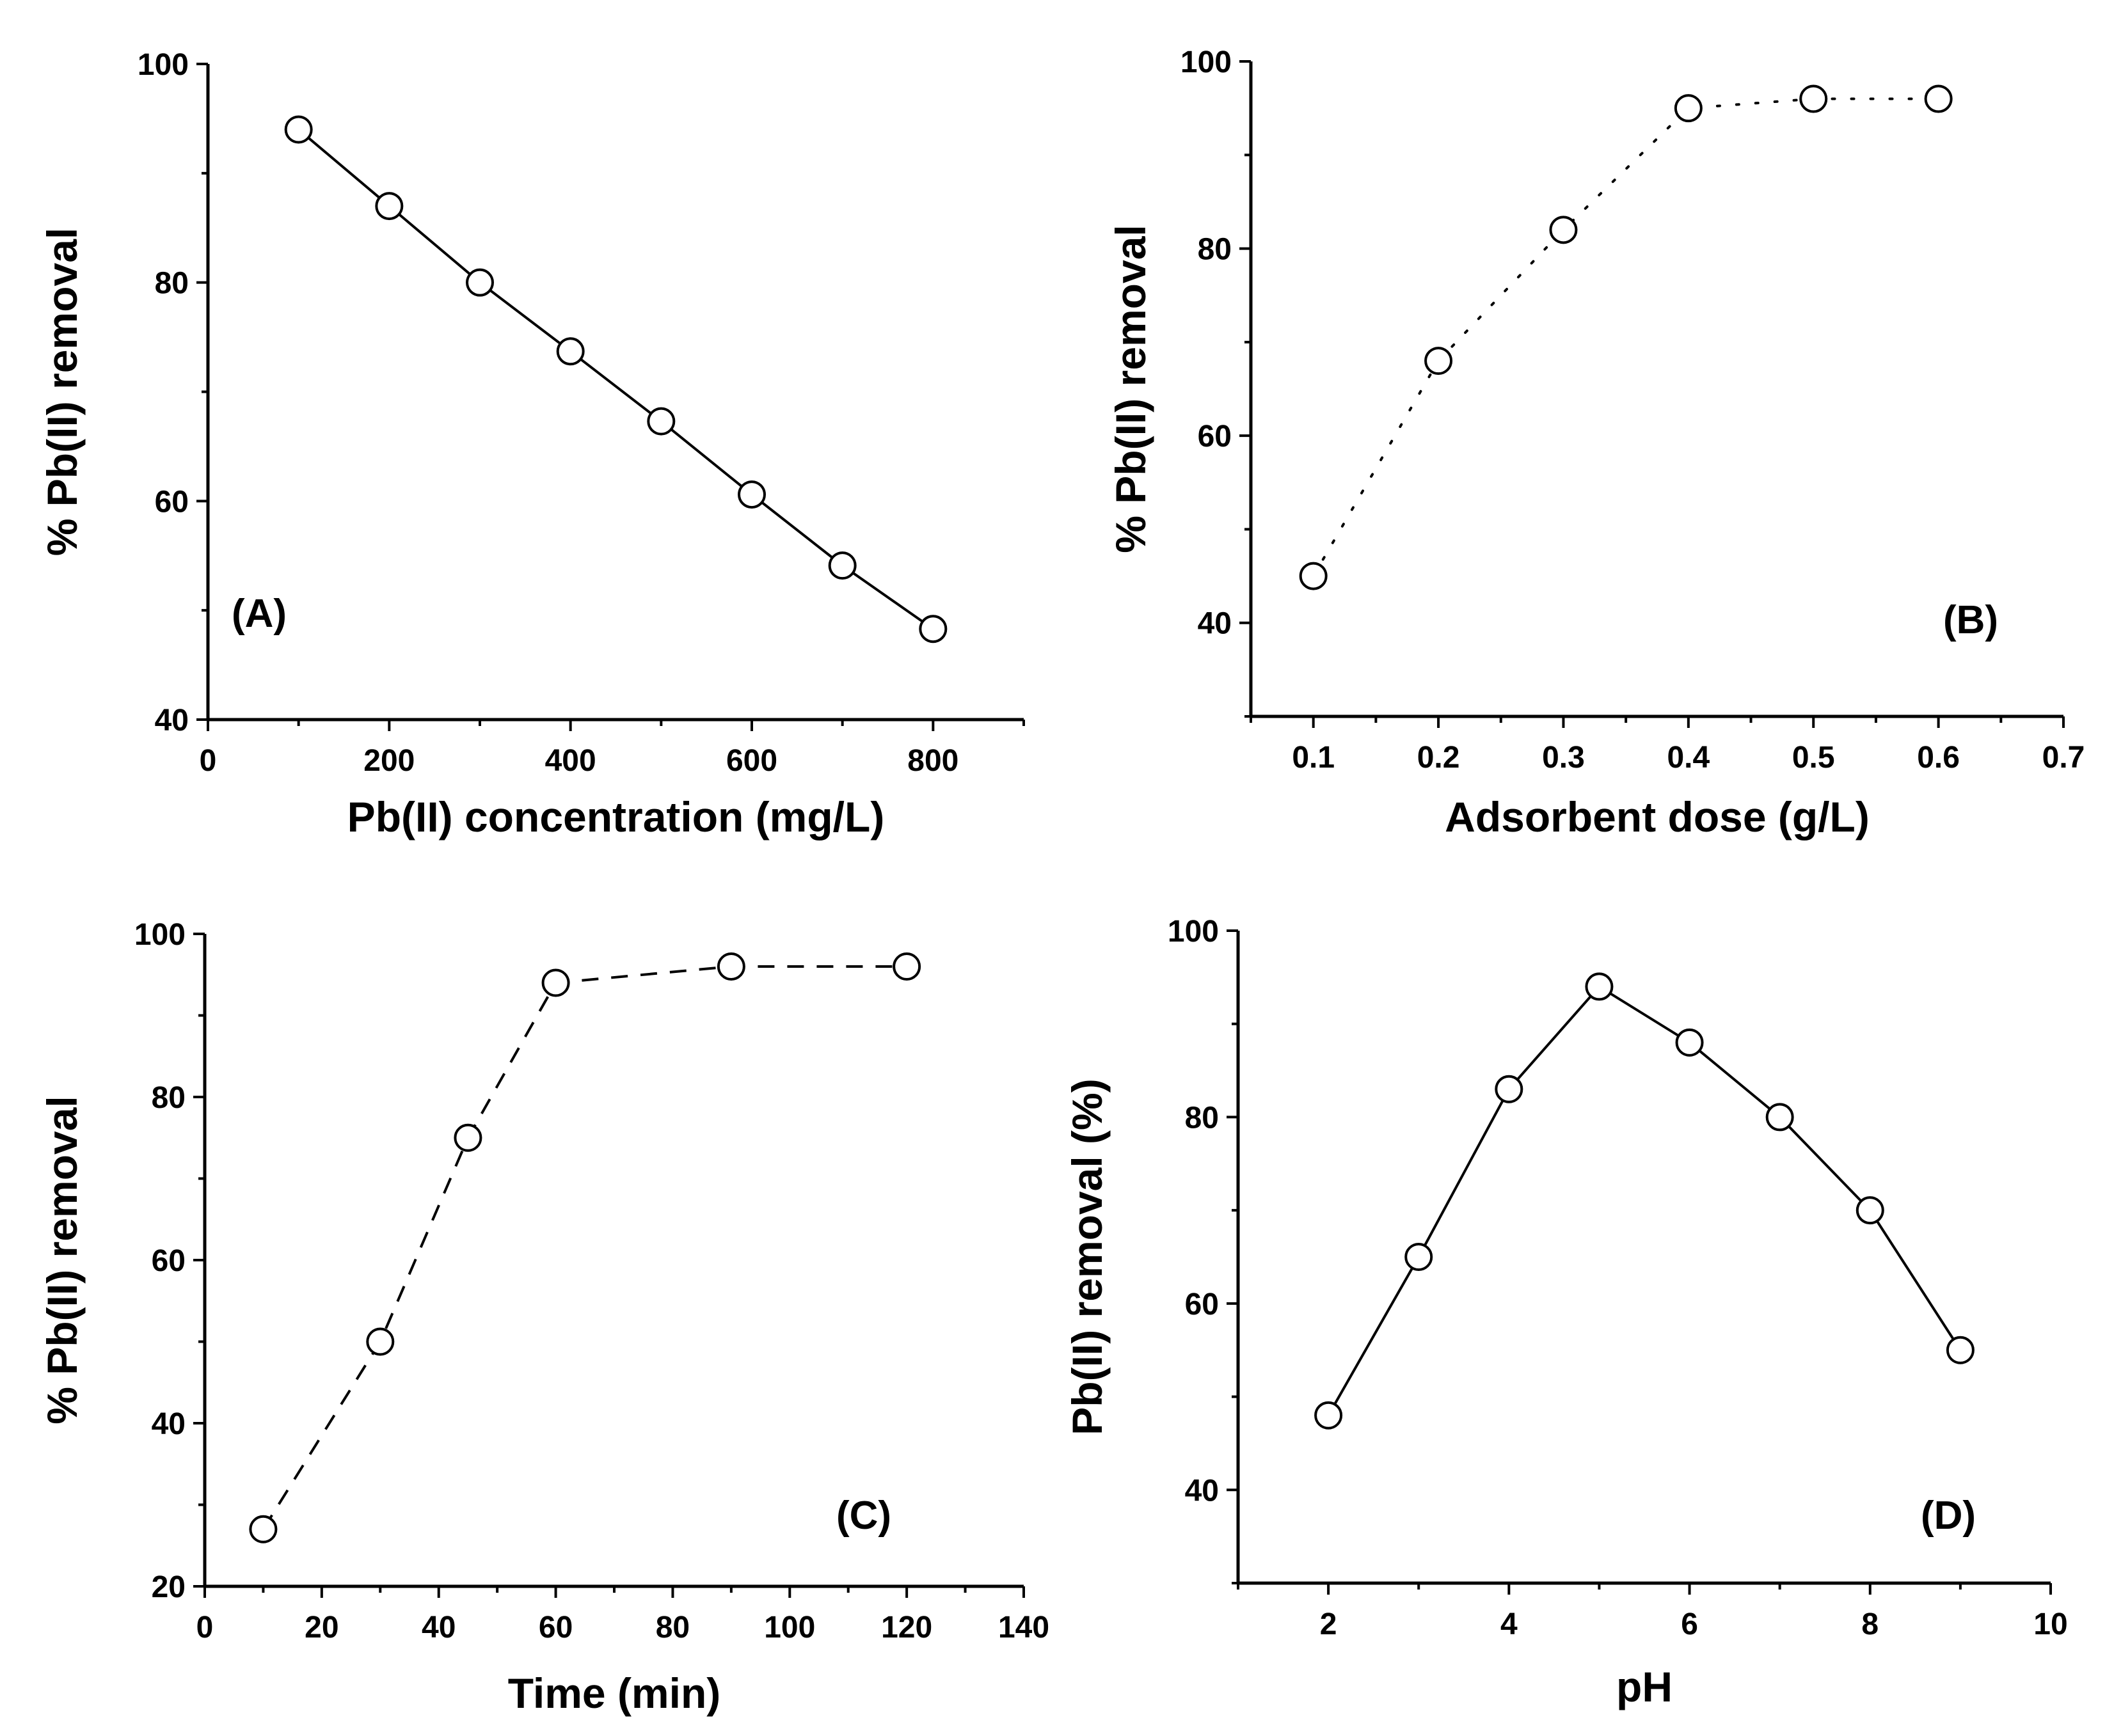 The height and width of the screenshot is (1736, 2114). What do you see at coordinates (614, 1693) in the screenshot?
I see `x-axis-title: Time (min)` at bounding box center [614, 1693].